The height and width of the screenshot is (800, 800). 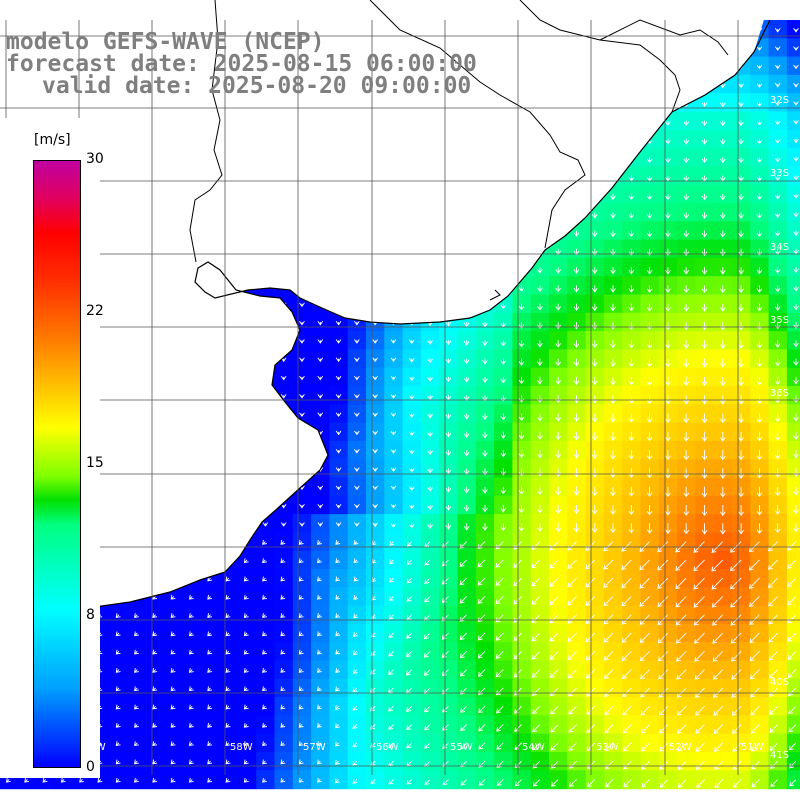 What do you see at coordinates (95, 159) in the screenshot?
I see `colorbar-tick-30: 30` at bounding box center [95, 159].